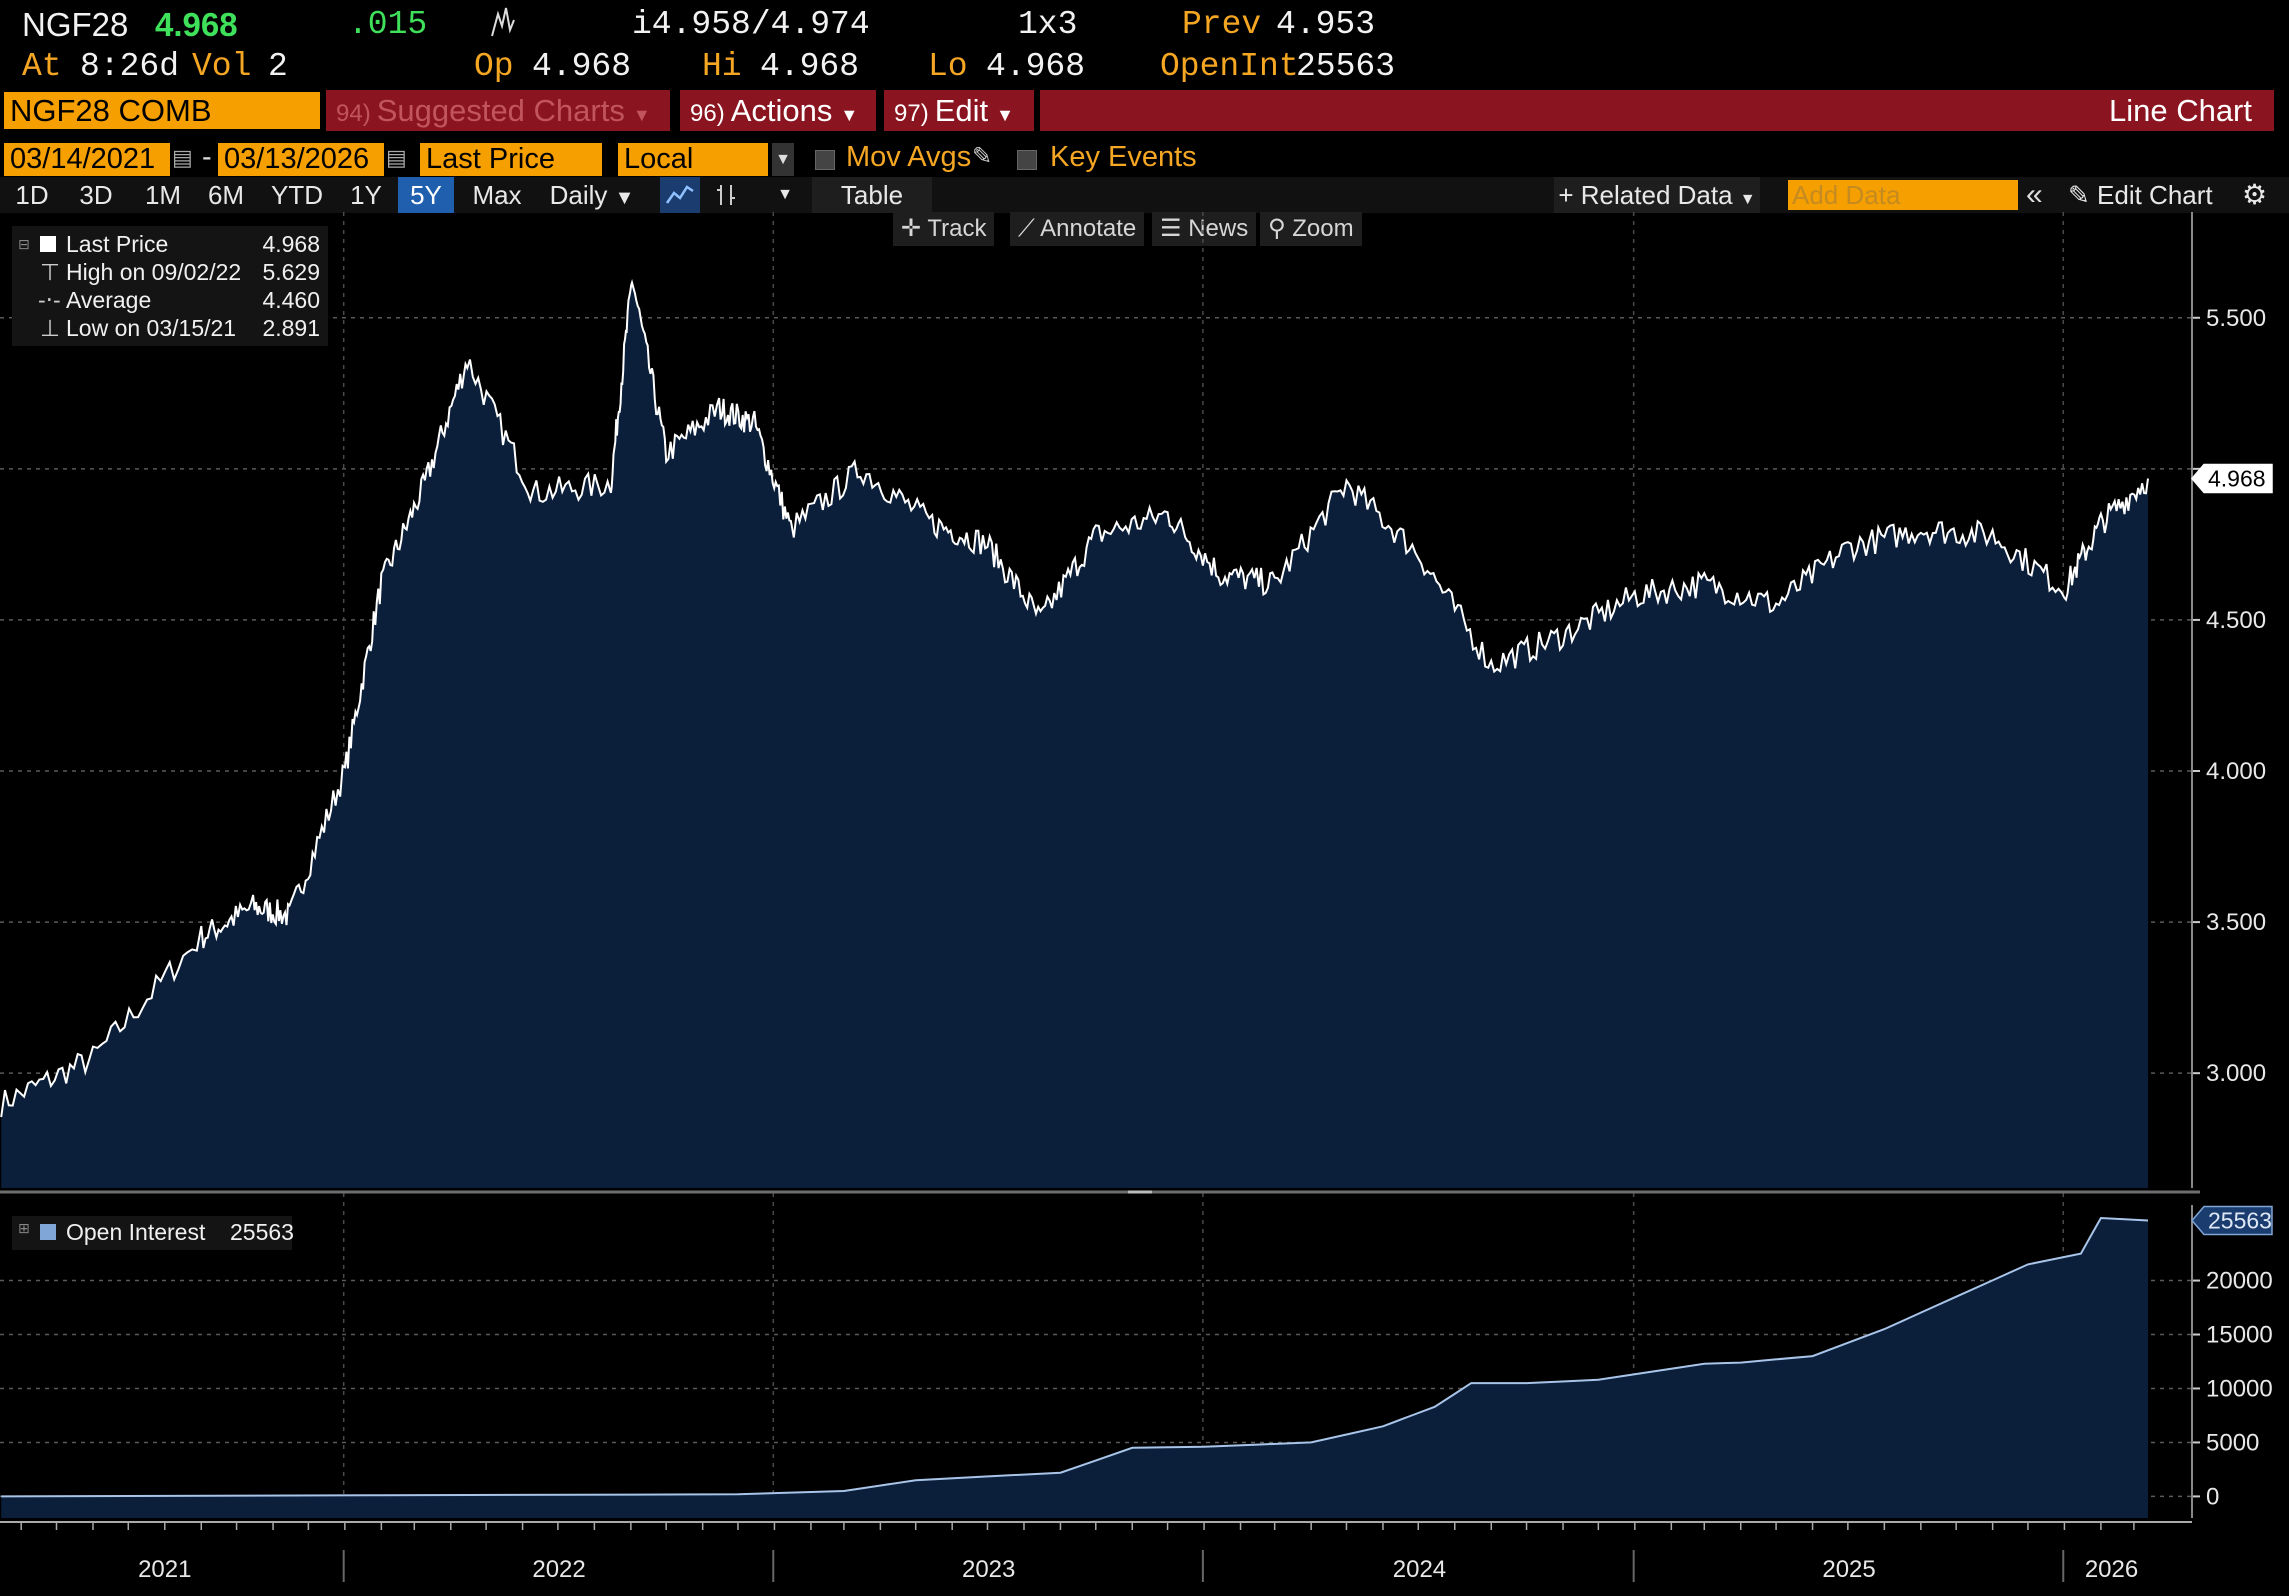 The width and height of the screenshot is (2289, 1596). What do you see at coordinates (2239, 1388) in the screenshot?
I see `y-tick-label: 10000` at bounding box center [2239, 1388].